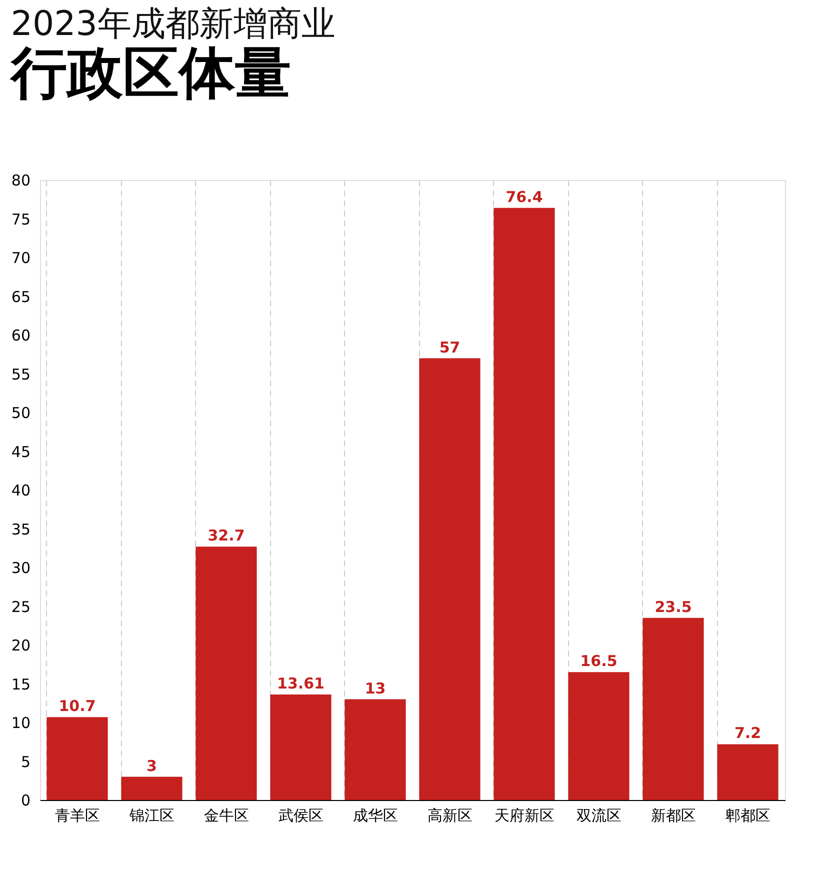  I want to click on data-label: 13, so click(375, 688).